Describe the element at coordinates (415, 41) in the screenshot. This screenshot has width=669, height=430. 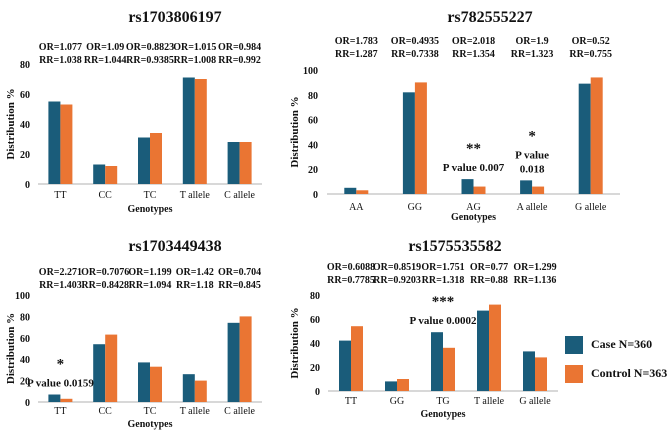
I see `odds-ratio-label: OR=0.4935` at that location.